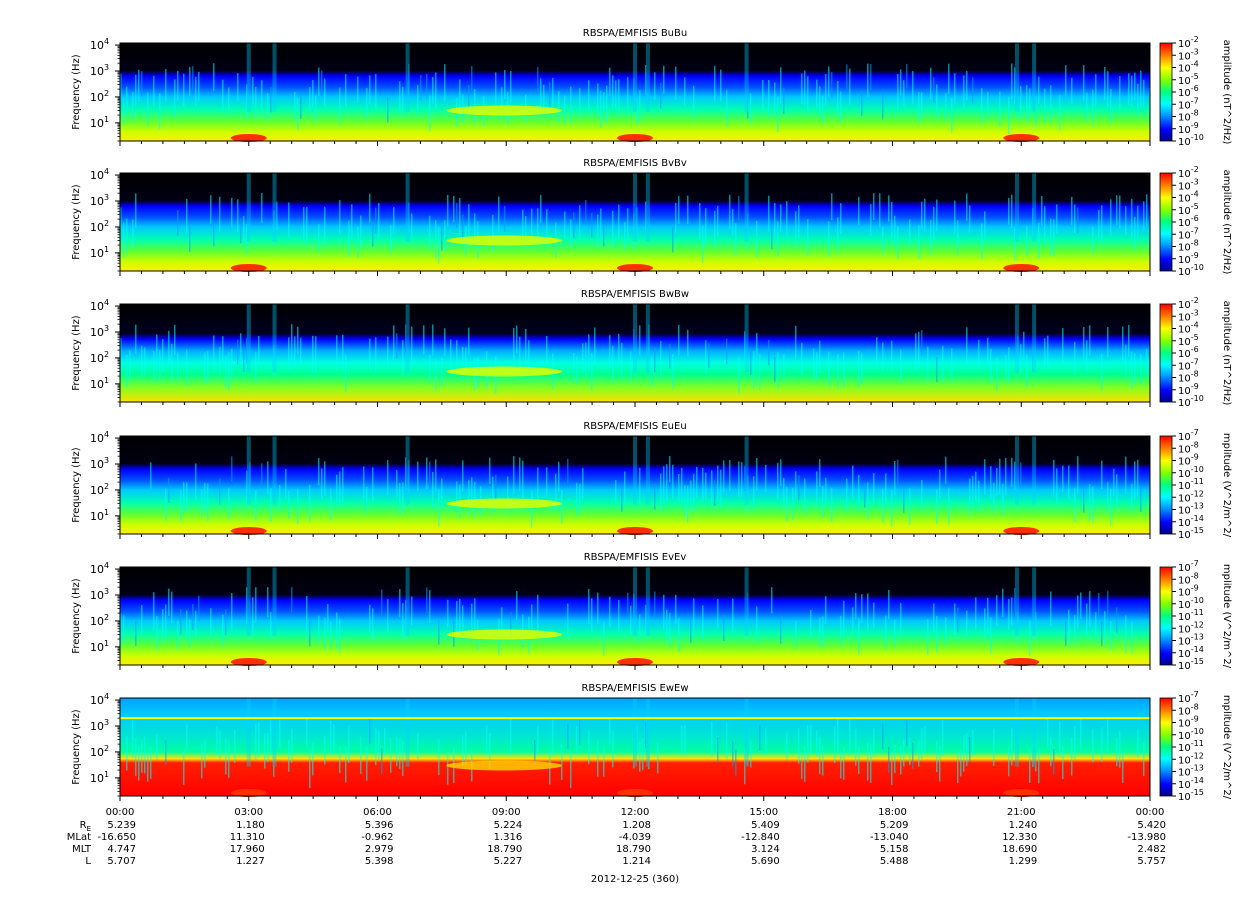 The image size is (1248, 899). I want to click on ephemeris-row-label: MLT, so click(82, 849).